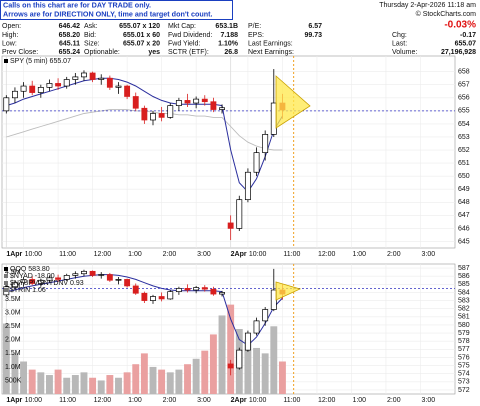 The image size is (480, 406). I want to click on copyright: © StockCharts.com, so click(446, 14).